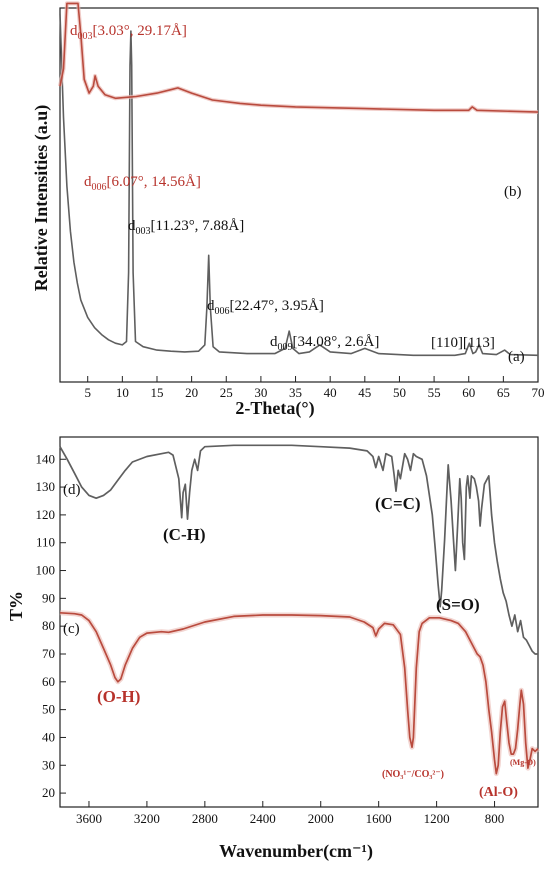  I want to click on xrd-annotation-a-d009: d009[34.08°, 2.6Å], so click(324, 343).